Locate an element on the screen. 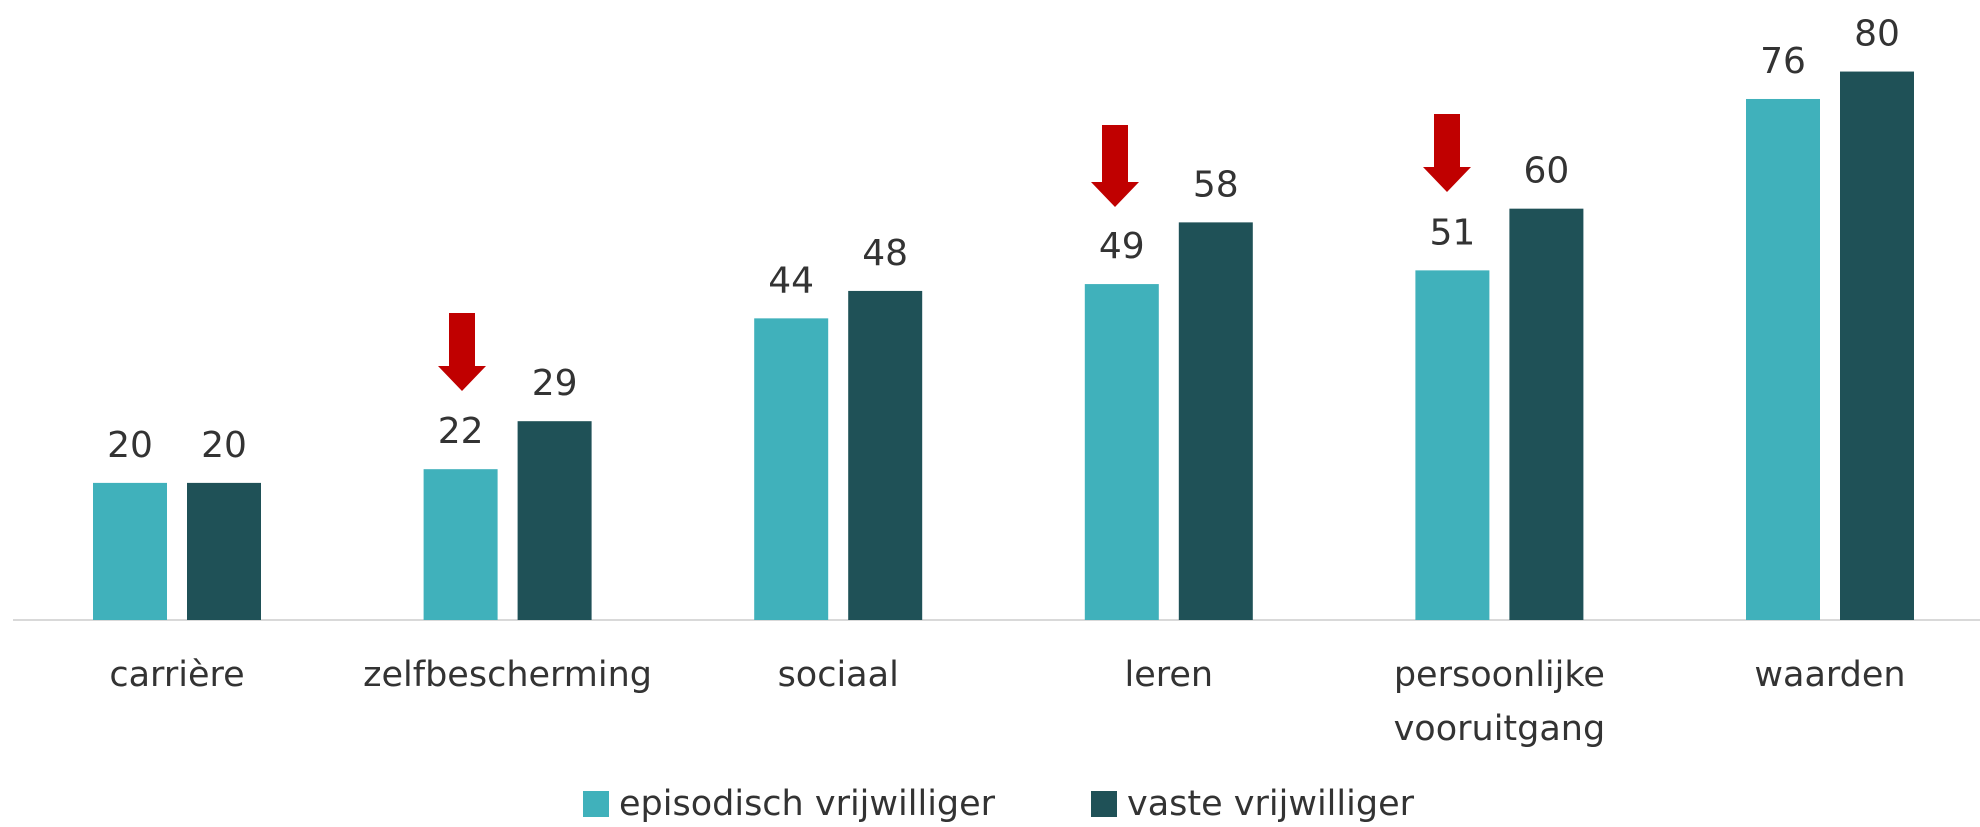  x-tick-label: carrière is located at coordinates (176, 675).